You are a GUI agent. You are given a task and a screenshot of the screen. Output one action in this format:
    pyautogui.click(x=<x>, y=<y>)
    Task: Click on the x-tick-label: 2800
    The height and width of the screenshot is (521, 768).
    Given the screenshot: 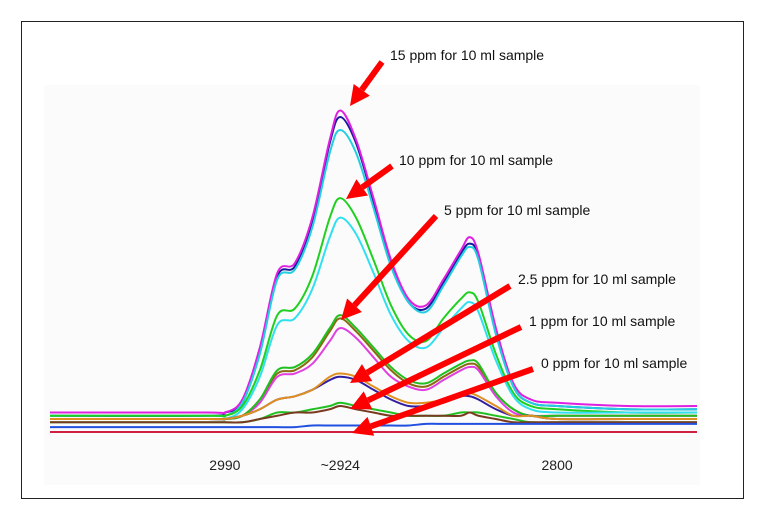 What is the action you would take?
    pyautogui.click(x=557, y=465)
    